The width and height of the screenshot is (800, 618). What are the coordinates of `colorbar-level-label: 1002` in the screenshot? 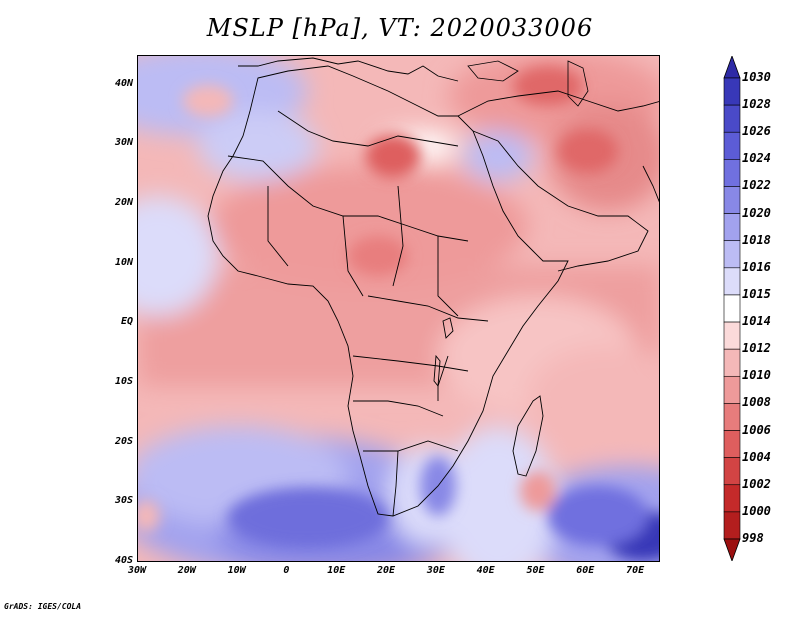 It's located at (756, 483).